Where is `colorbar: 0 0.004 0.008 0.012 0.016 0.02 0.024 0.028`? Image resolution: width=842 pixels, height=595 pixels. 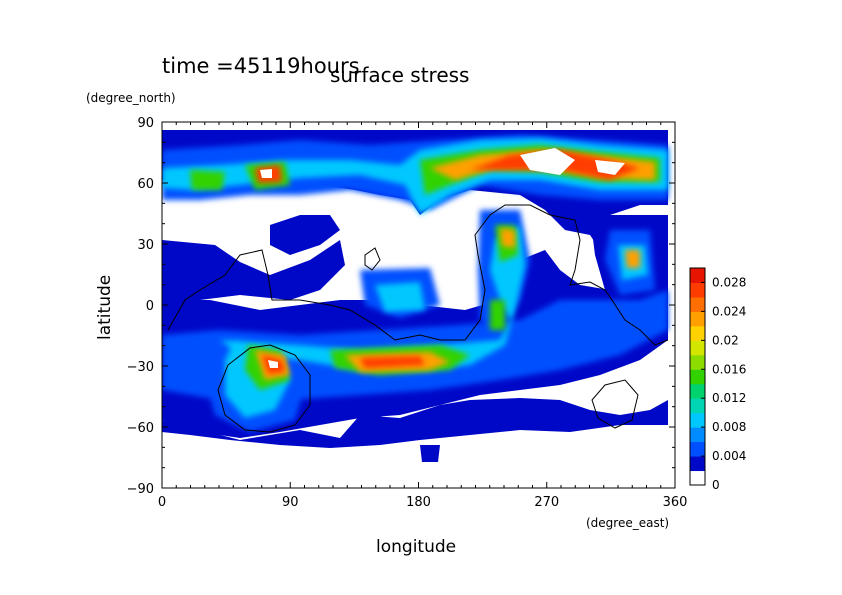
colorbar: 0 0.004 0.008 0.012 0.016 0.02 0.024 0.028 is located at coordinates (717, 379).